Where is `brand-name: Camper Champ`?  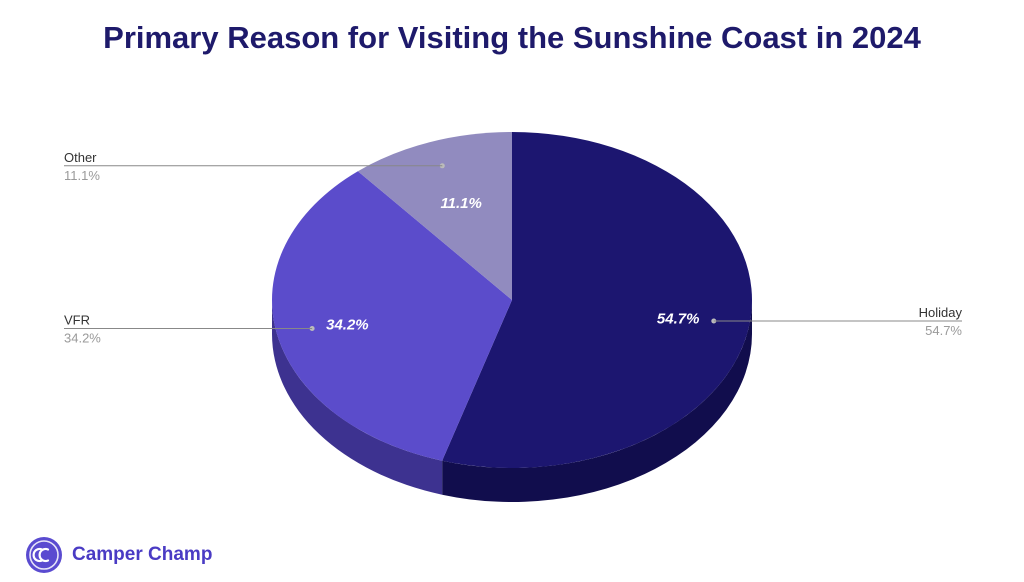
brand-name: Camper Champ is located at coordinates (142, 554).